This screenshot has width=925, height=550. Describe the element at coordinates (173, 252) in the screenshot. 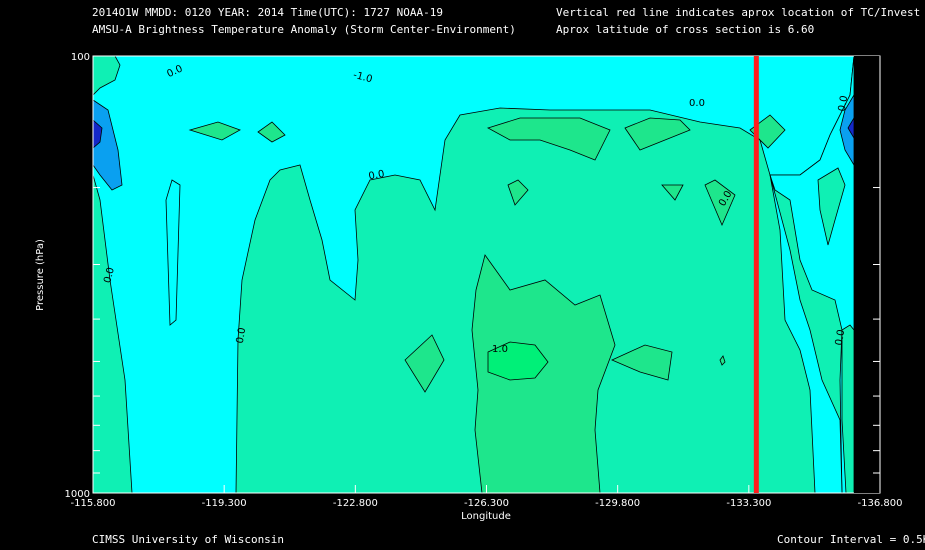

I see `contour-region-cyan-left-stem` at that location.